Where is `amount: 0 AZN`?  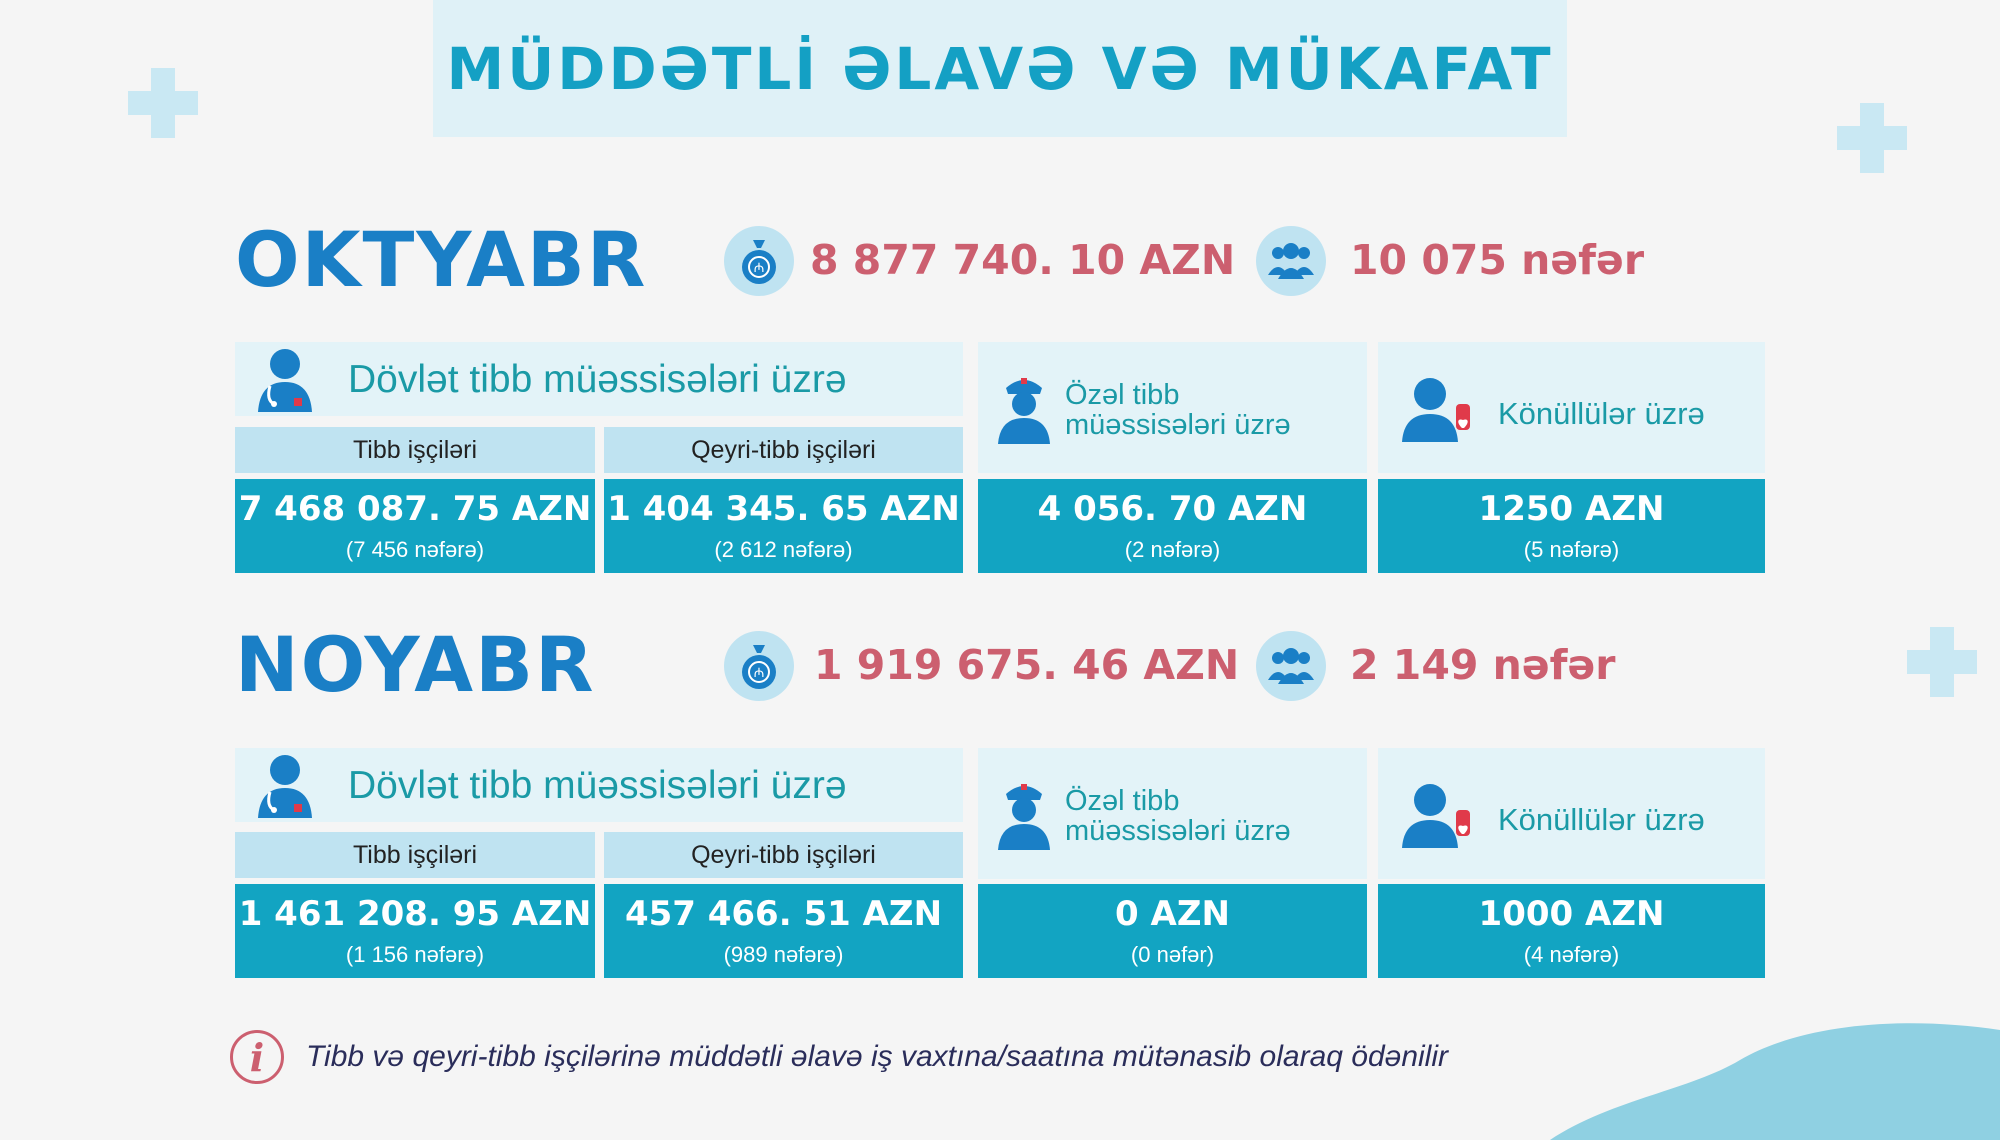 amount: 0 AZN is located at coordinates (1172, 914).